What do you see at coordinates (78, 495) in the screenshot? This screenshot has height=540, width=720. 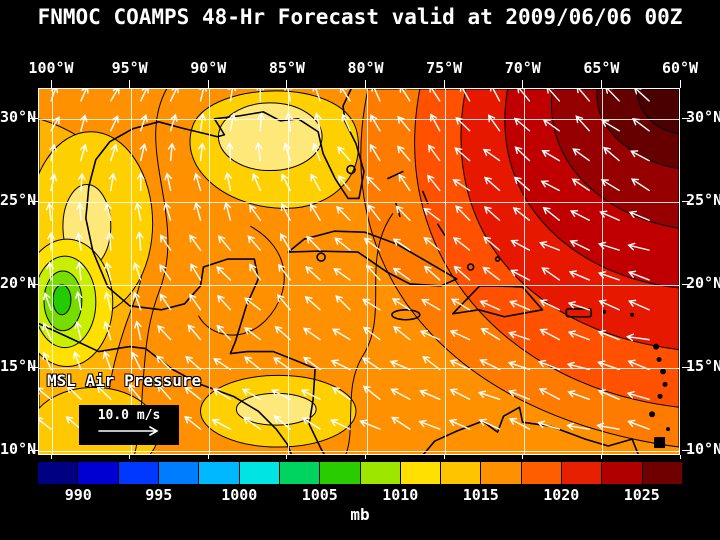 I see `colorbar-tick-label: 990` at bounding box center [78, 495].